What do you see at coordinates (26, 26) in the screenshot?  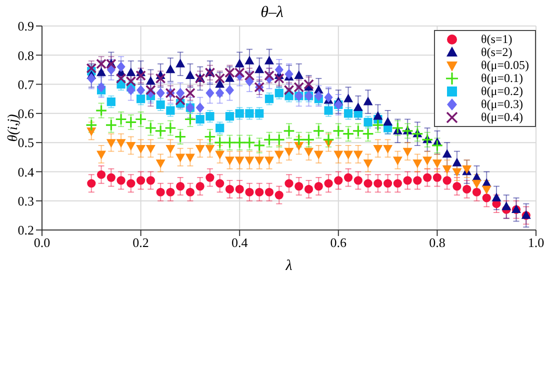 I see `y-tick-label: 0.9` at bounding box center [26, 26].